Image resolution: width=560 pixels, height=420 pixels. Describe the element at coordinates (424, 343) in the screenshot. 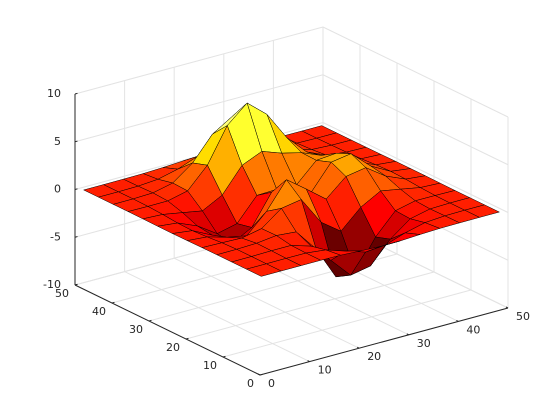

I see `x-tick-label: 30` at that location.